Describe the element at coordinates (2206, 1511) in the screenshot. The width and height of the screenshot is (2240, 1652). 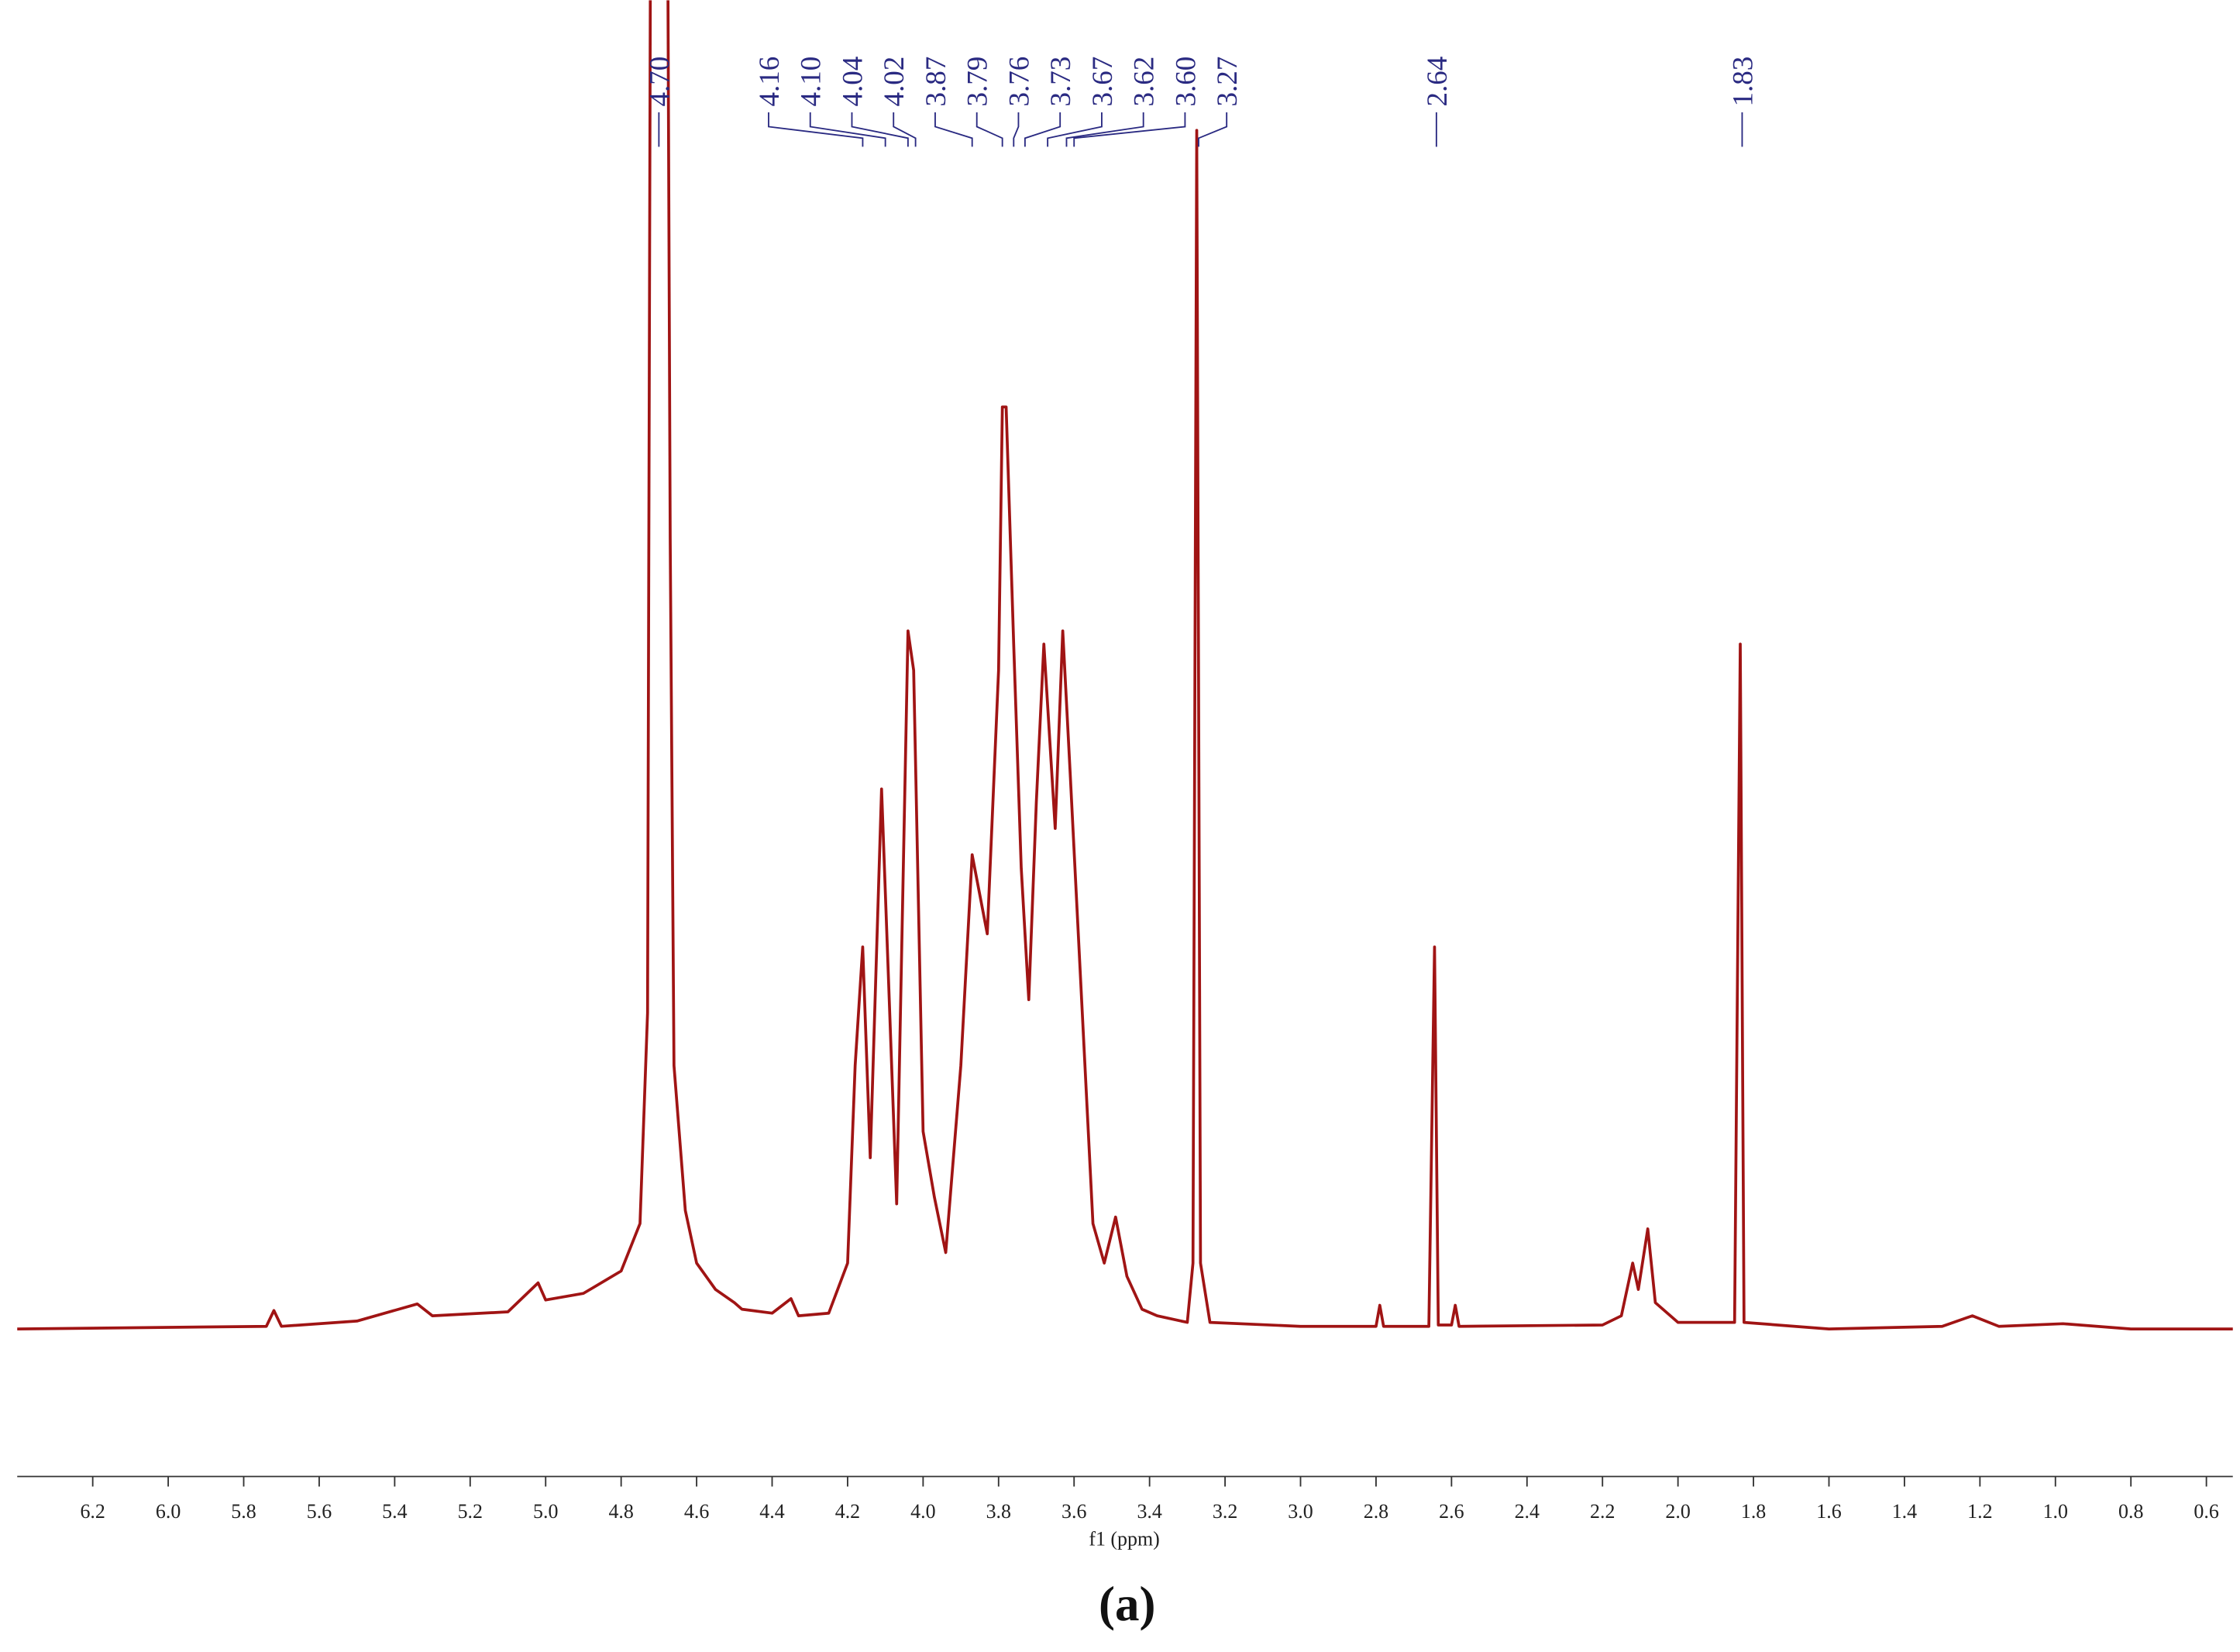
I see `x-tick-label: 0.6` at that location.